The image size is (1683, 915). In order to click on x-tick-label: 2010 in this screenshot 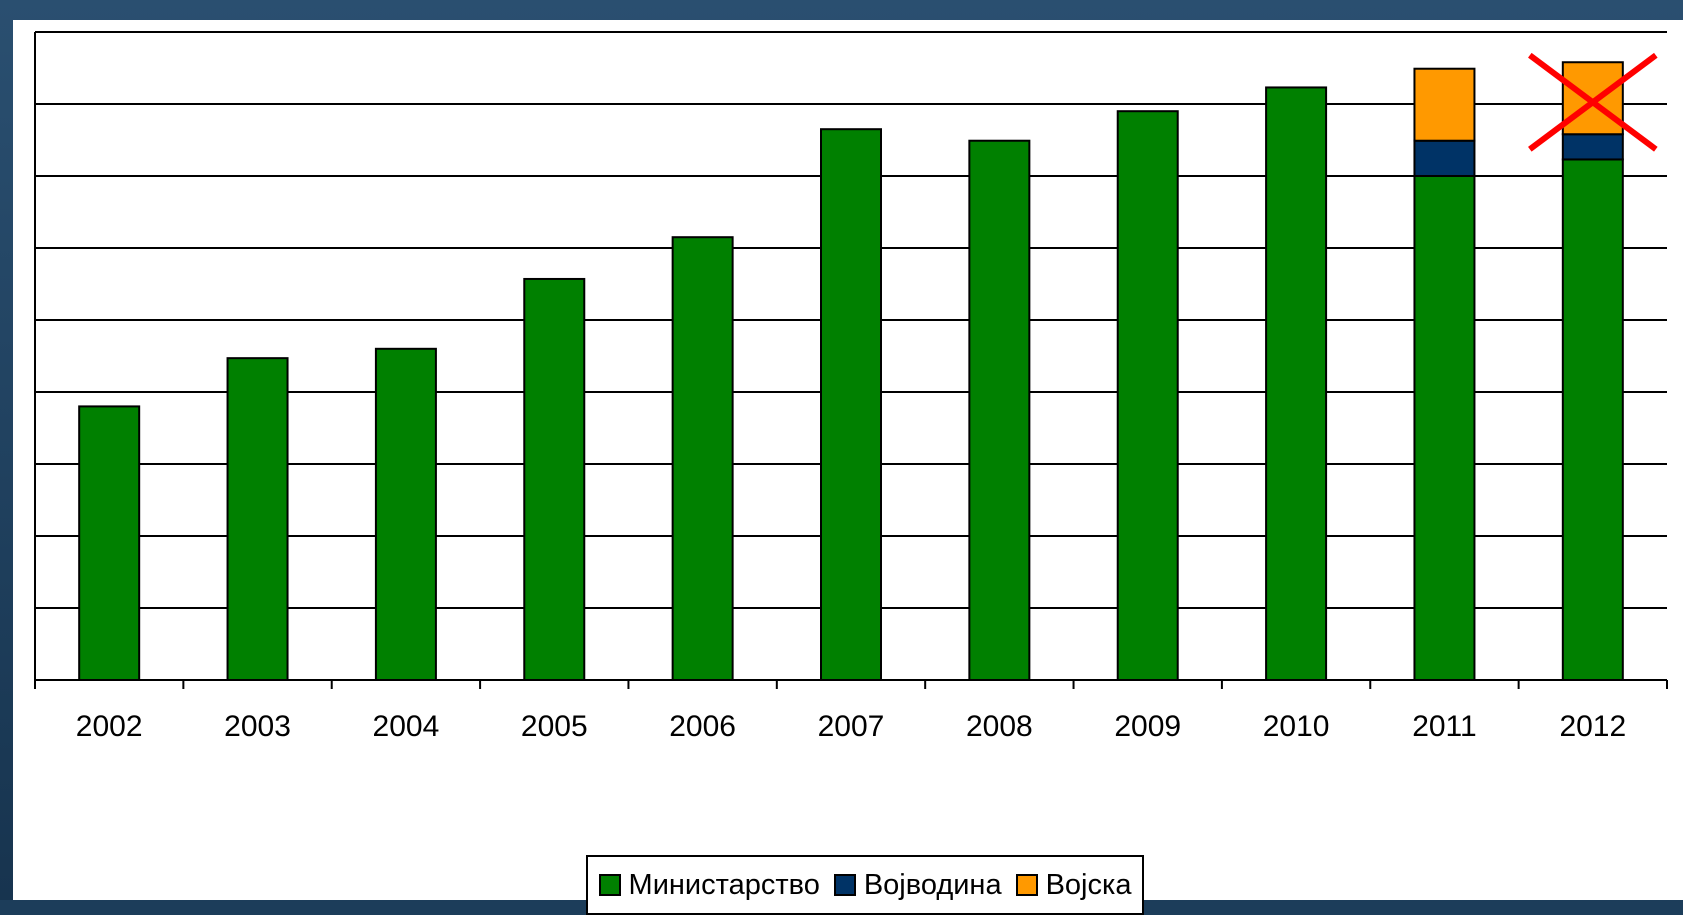, I will do `click(1296, 726)`.